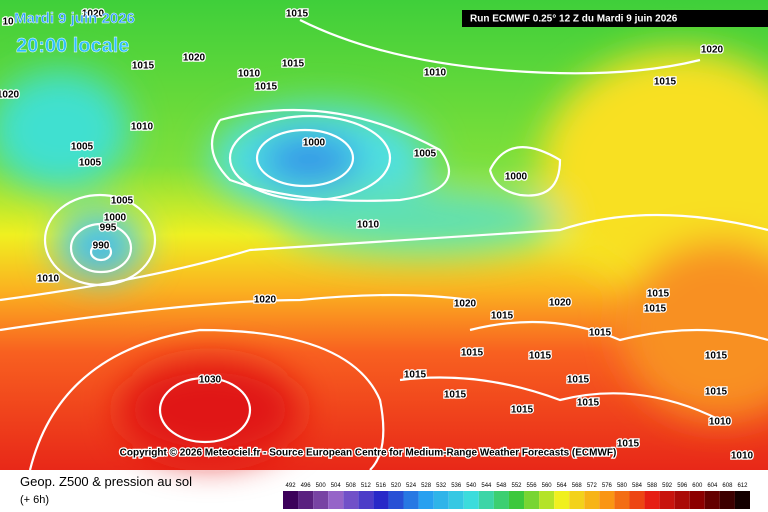  I want to click on isobar-label: 1030, so click(210, 380).